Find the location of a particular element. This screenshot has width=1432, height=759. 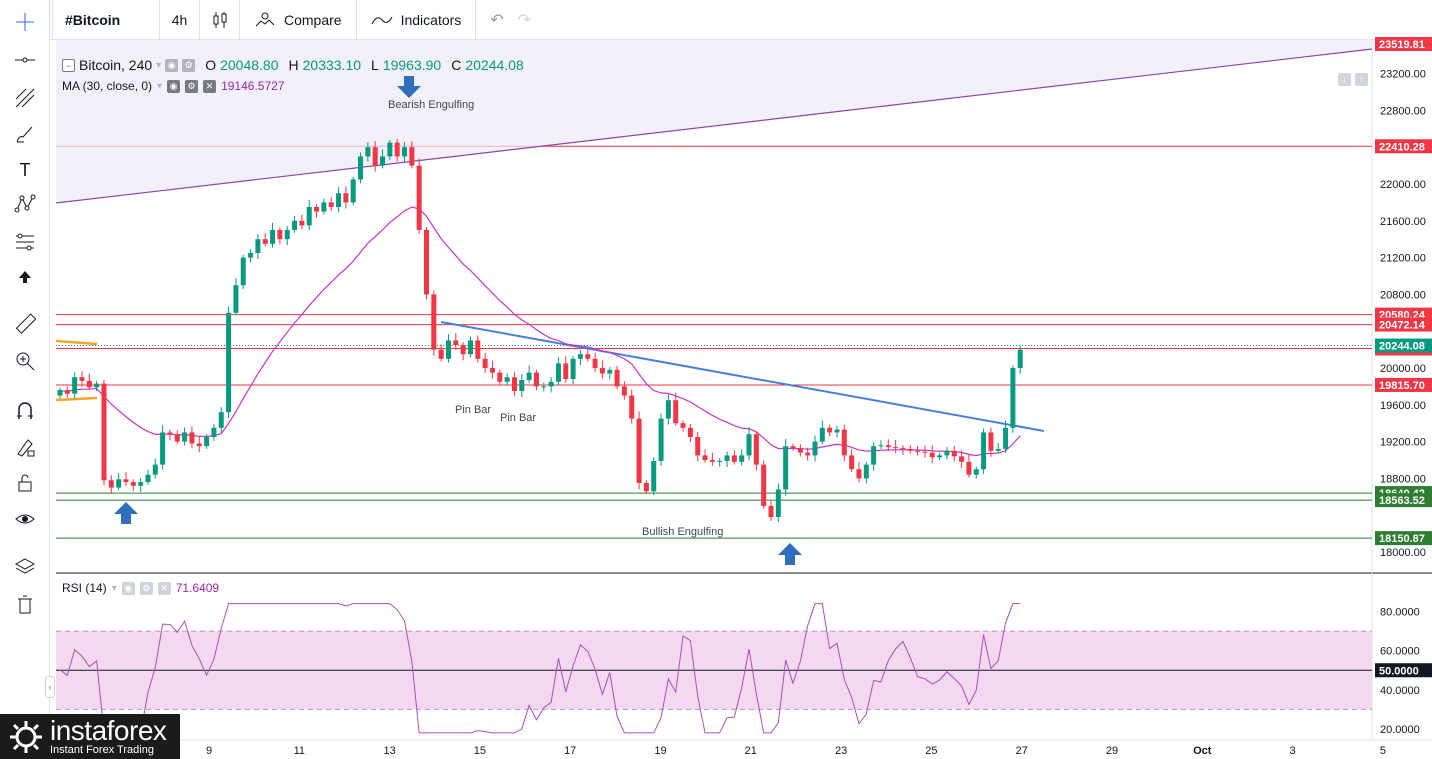

high-value: 20333.10 is located at coordinates (332, 65).